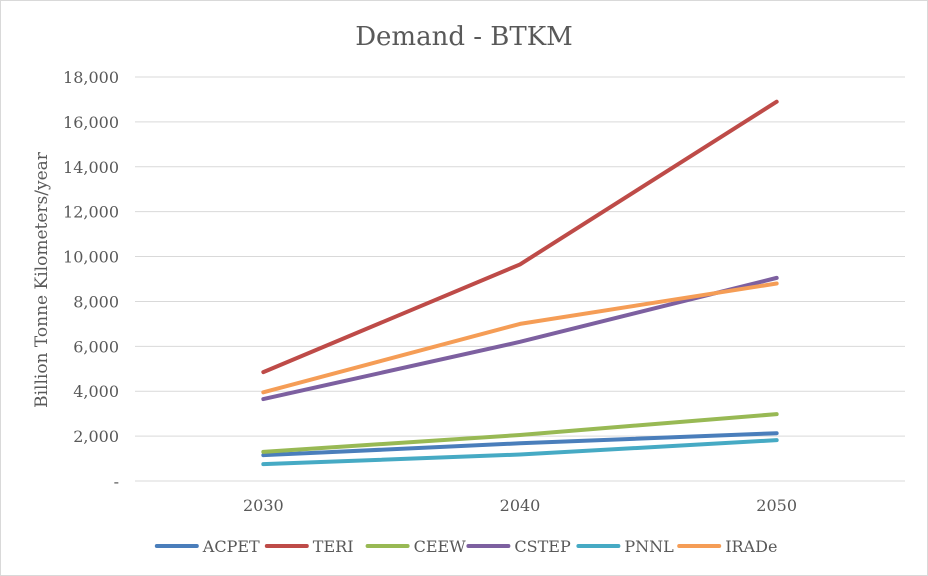 Image resolution: width=928 pixels, height=576 pixels. Describe the element at coordinates (91, 212) in the screenshot. I see `y-tick-label: 12,000` at that location.